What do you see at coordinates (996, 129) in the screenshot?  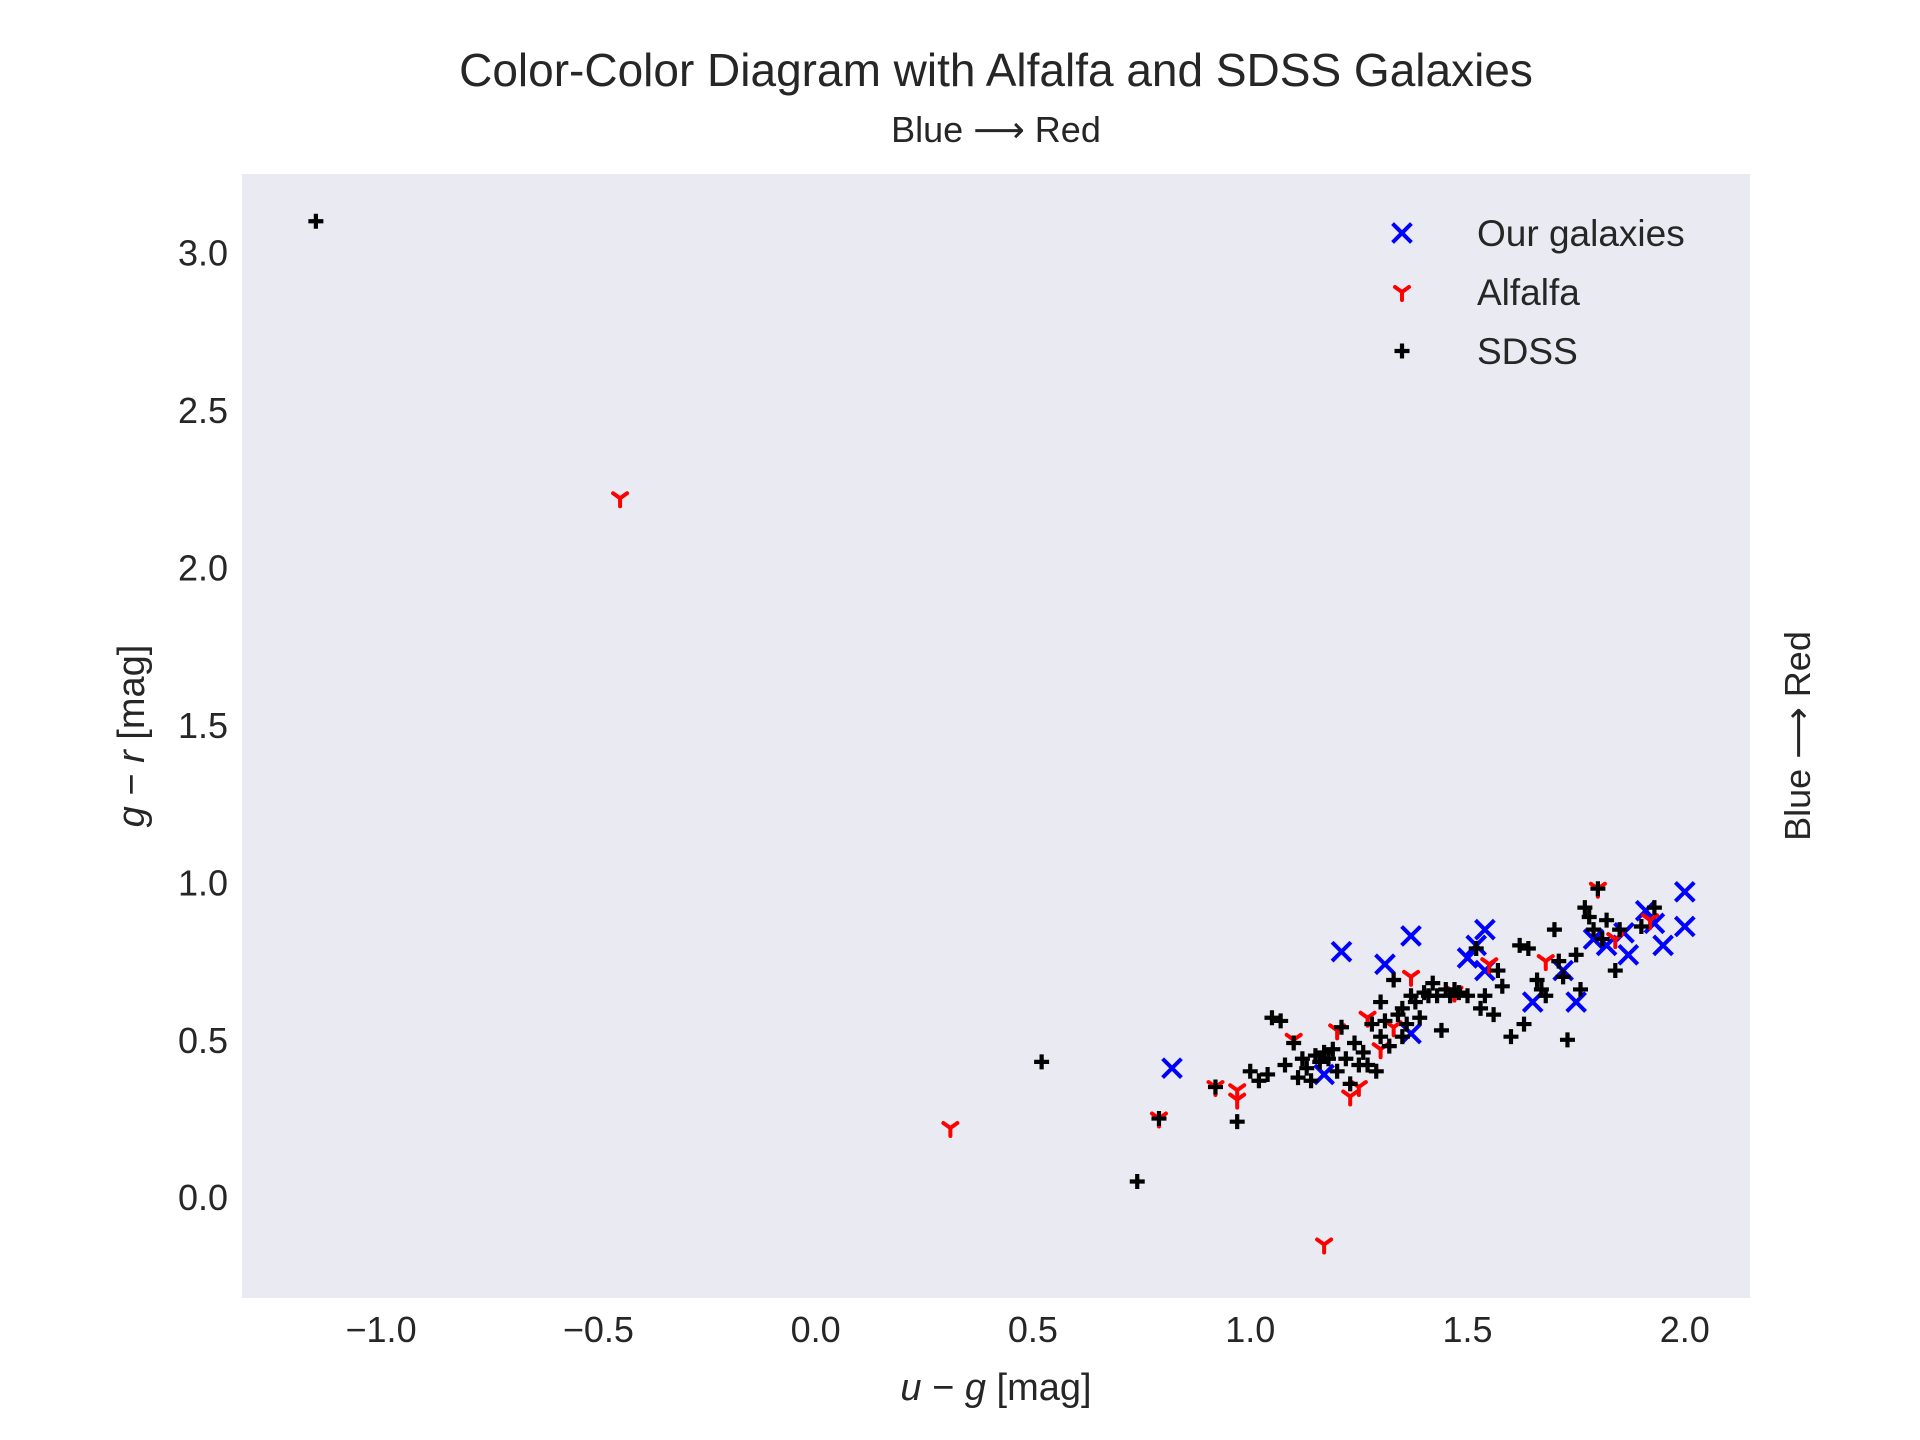 I see `chart-subtitle: Blue ⟶ Red` at bounding box center [996, 129].